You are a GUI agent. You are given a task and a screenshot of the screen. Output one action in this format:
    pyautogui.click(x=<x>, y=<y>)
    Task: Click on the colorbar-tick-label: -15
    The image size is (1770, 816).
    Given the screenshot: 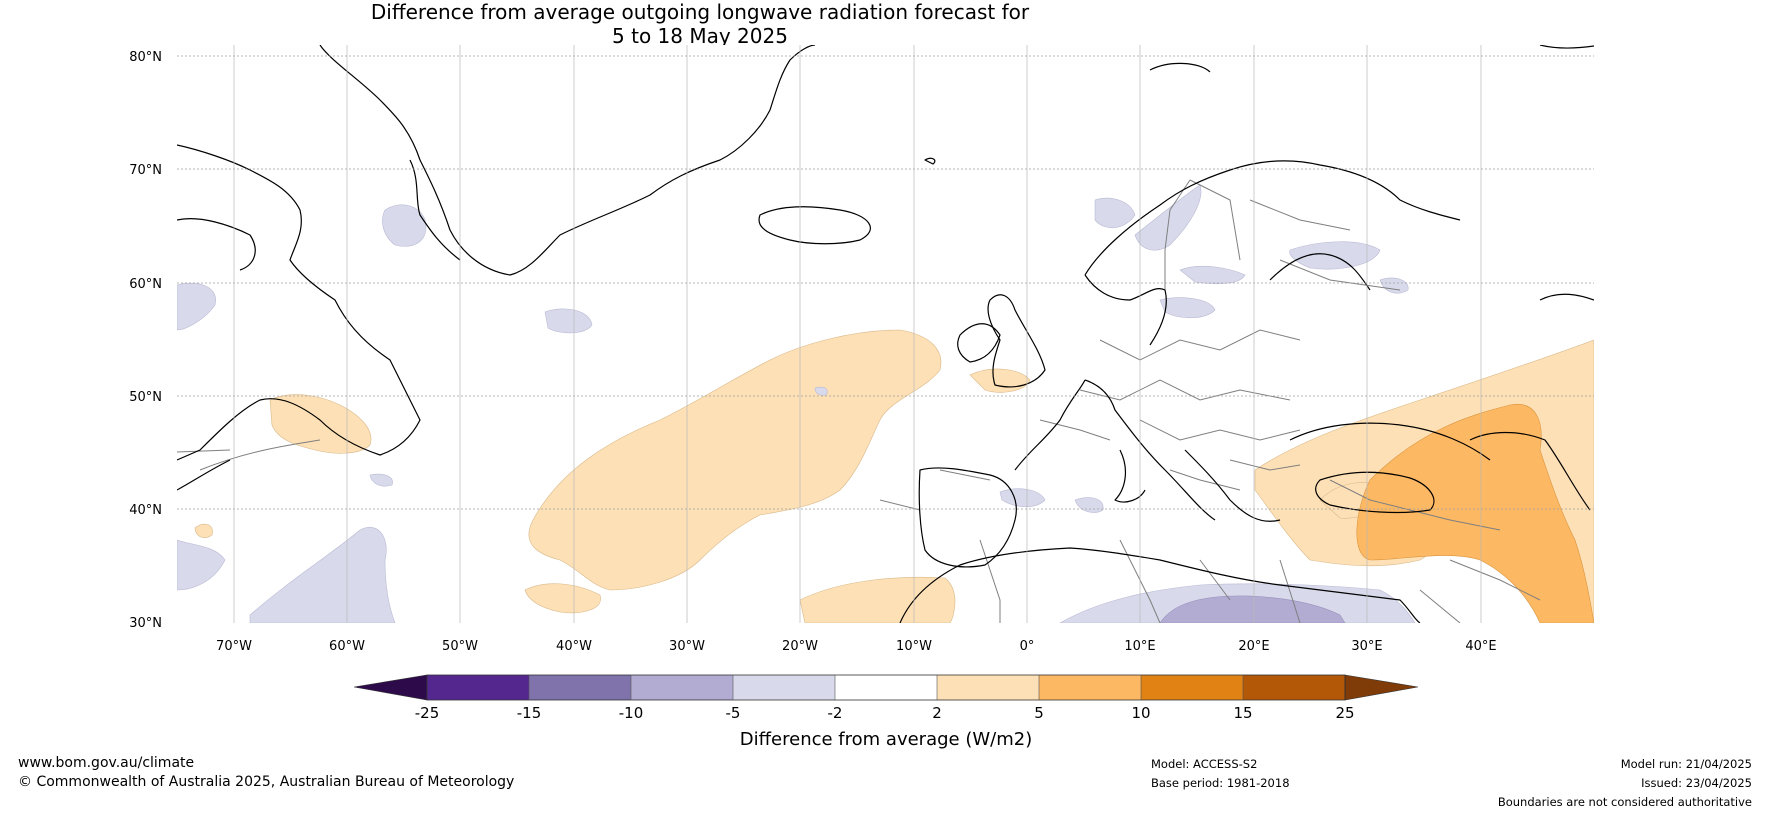 What is the action you would take?
    pyautogui.click(x=529, y=713)
    